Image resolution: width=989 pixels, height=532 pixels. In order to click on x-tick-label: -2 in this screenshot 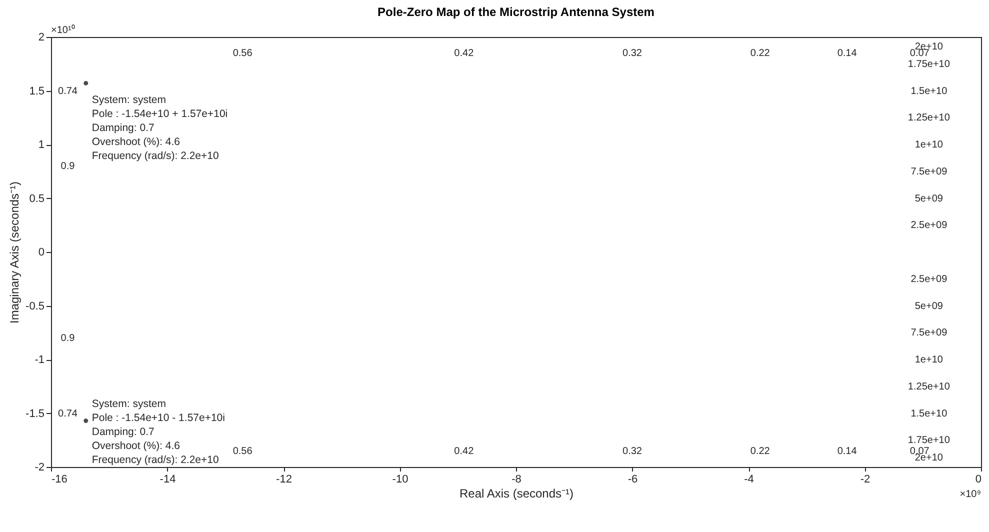, I will do `click(865, 480)`.